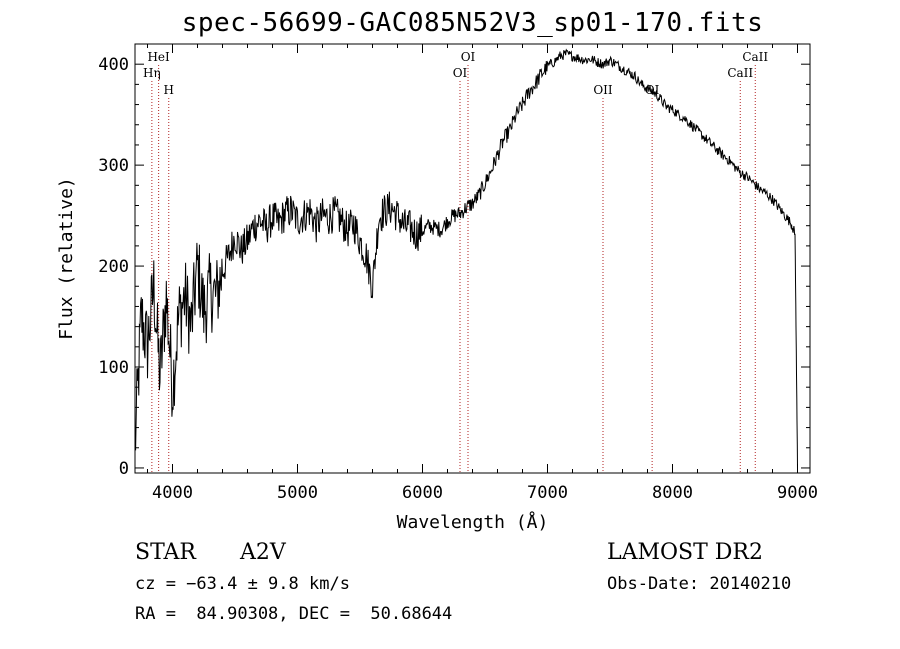 This screenshot has height=649, width=900. I want to click on x-tick-label: 5000, so click(297, 493).